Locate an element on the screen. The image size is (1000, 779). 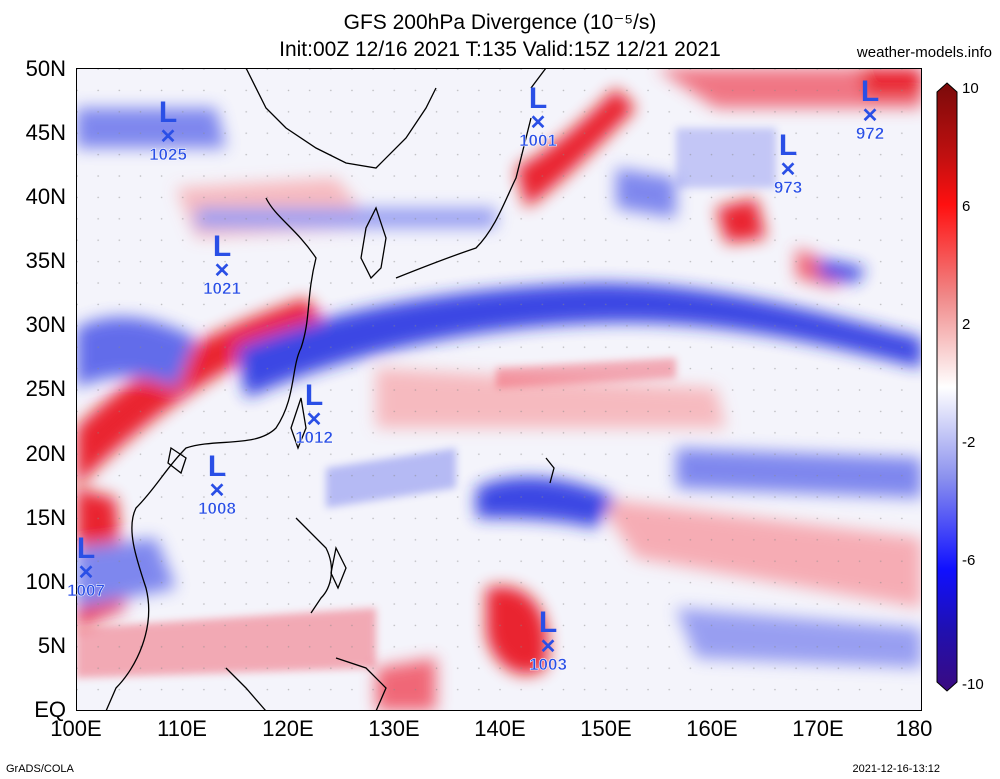
lon-label: 110E is located at coordinates (182, 728).